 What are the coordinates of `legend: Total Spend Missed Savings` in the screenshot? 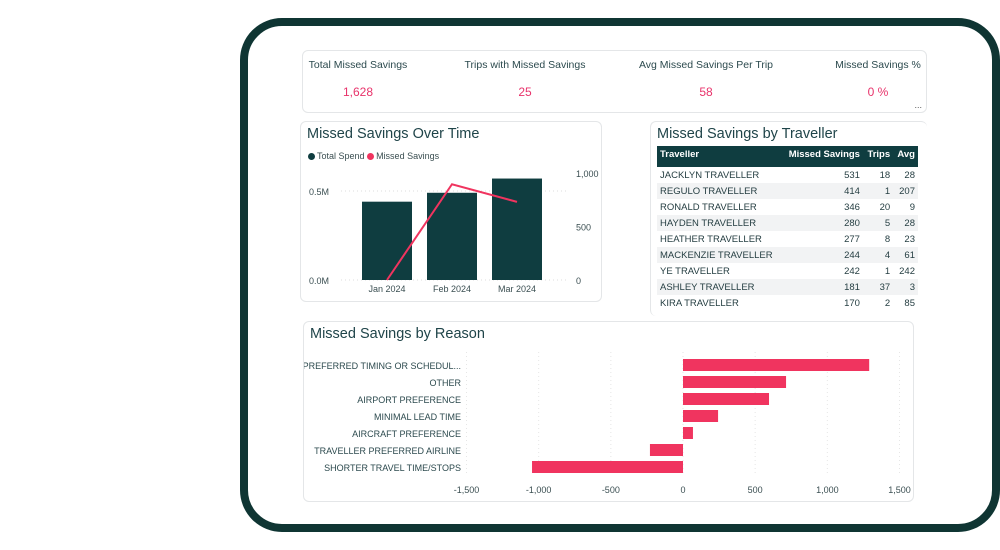 It's located at (373, 156).